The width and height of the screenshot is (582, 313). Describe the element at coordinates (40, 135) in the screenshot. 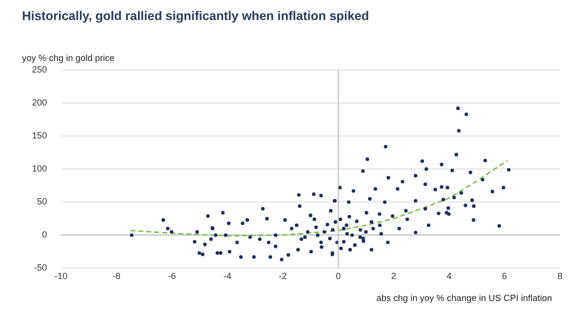

I see `y-tick-label: 150` at that location.